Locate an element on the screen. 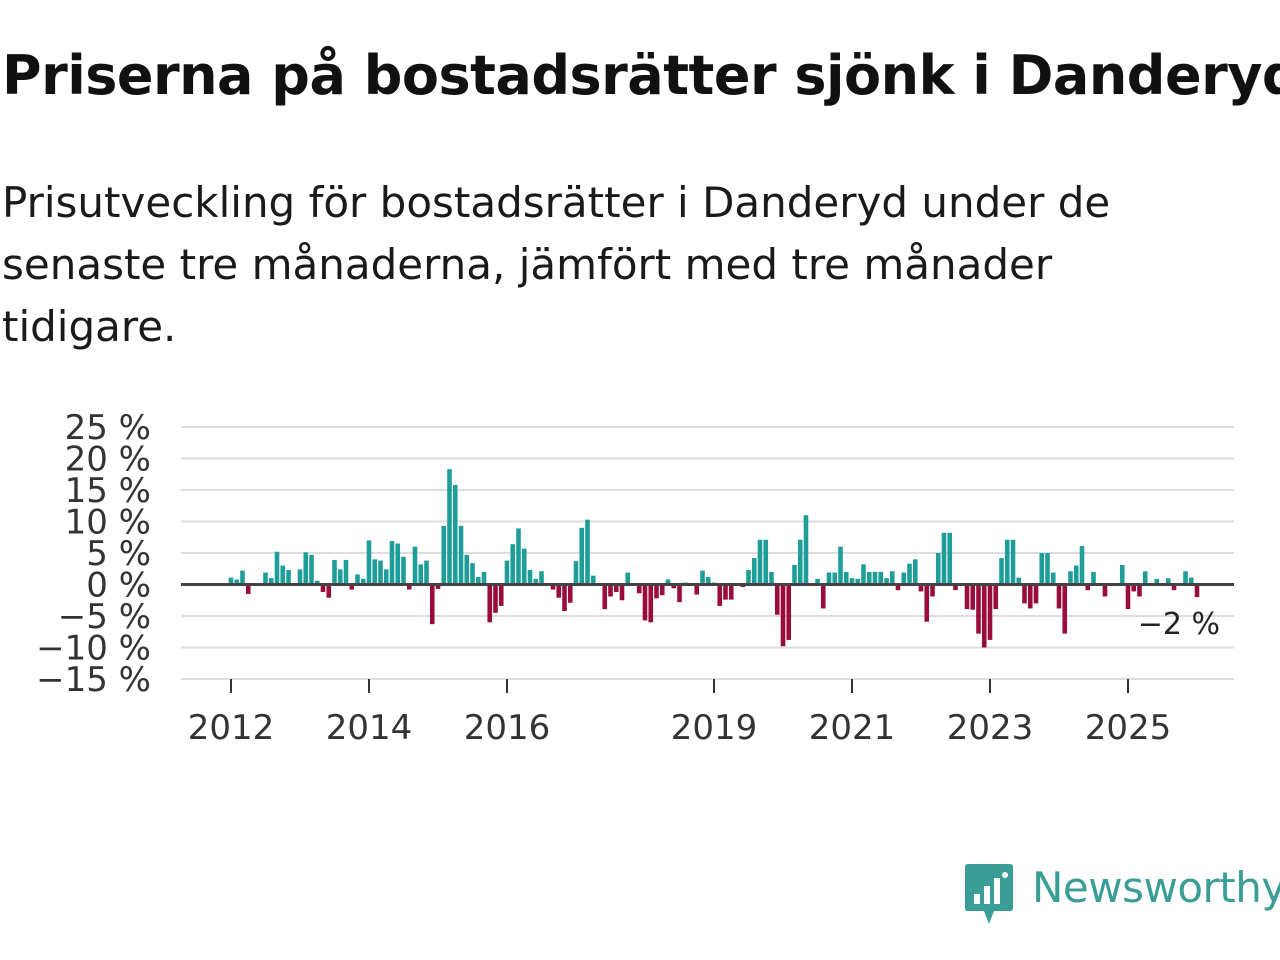  bars is located at coordinates (714, 558).